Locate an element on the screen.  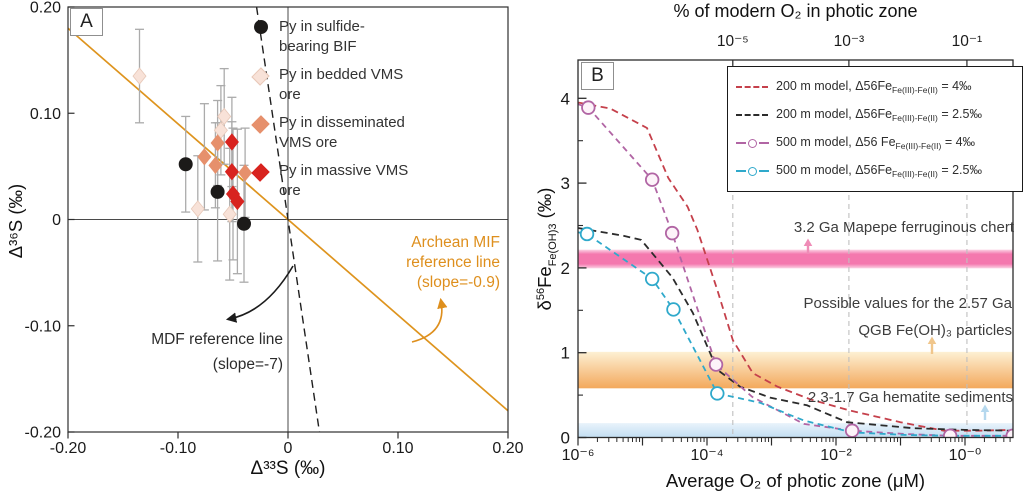
x-tick-label: 0.10 is located at coordinates (397, 448).